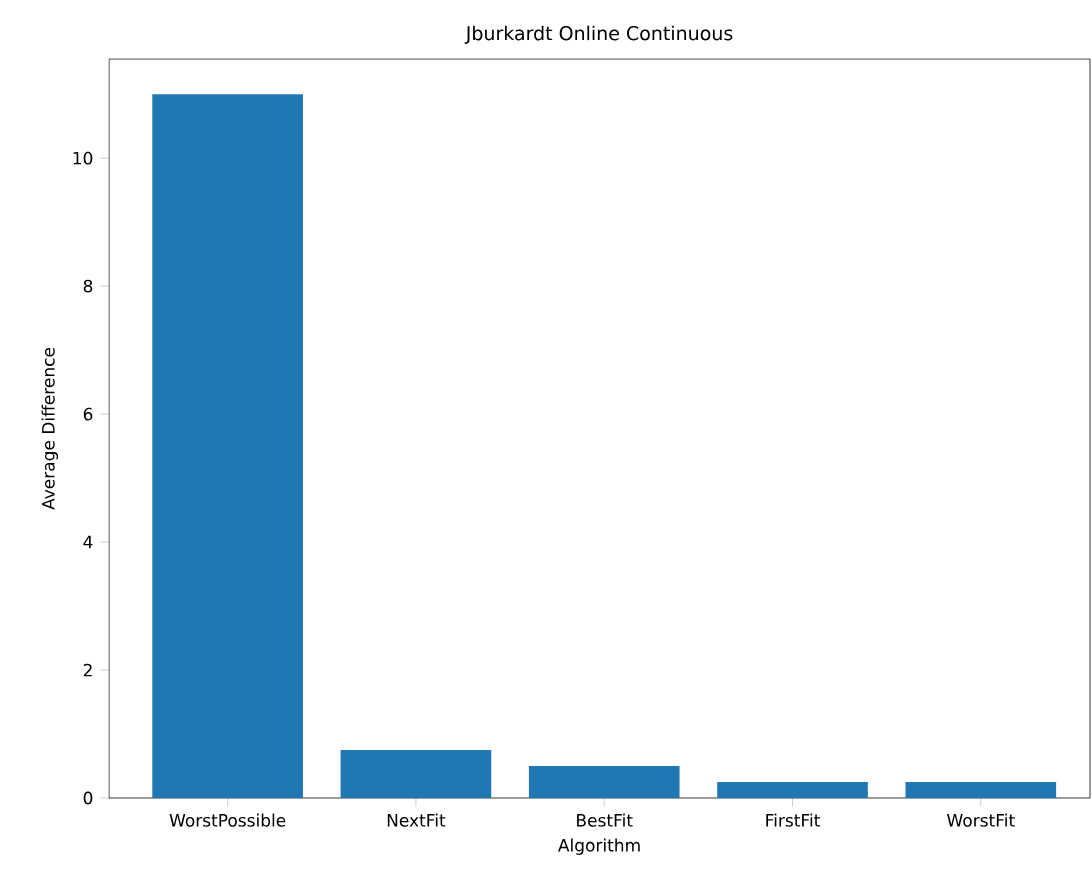 The width and height of the screenshot is (1092, 886). What do you see at coordinates (599, 846) in the screenshot?
I see `x-axis-title: Algorithm` at bounding box center [599, 846].